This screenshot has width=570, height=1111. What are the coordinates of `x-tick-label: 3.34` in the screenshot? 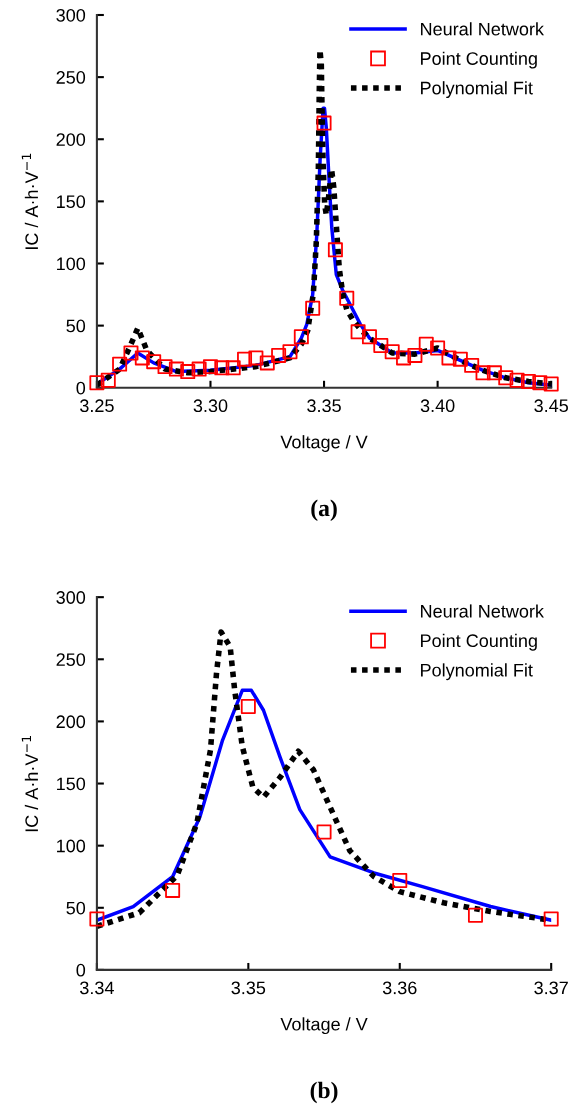 It's located at (97, 988).